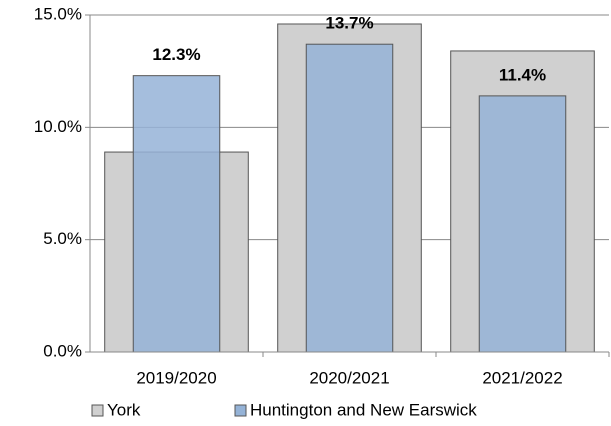 This screenshot has height=426, width=611. I want to click on y-tick-label: 0.0%, so click(62, 350).